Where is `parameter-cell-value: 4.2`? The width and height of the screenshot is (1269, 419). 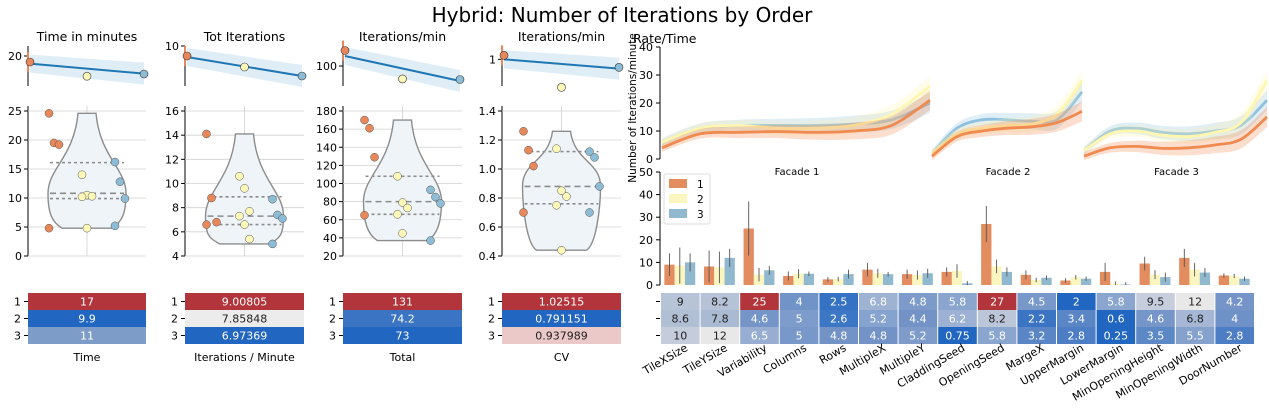 parameter-cell-value: 4.2 is located at coordinates (1235, 302).